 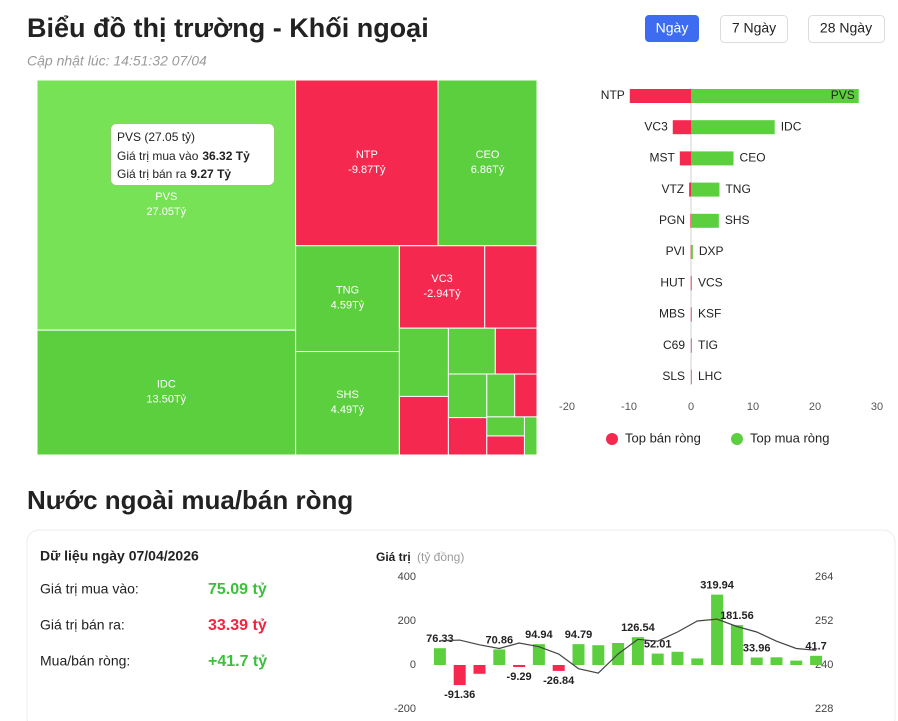 What do you see at coordinates (158, 156) in the screenshot?
I see `tooltip-buy-label: Giá trị mua vào` at bounding box center [158, 156].